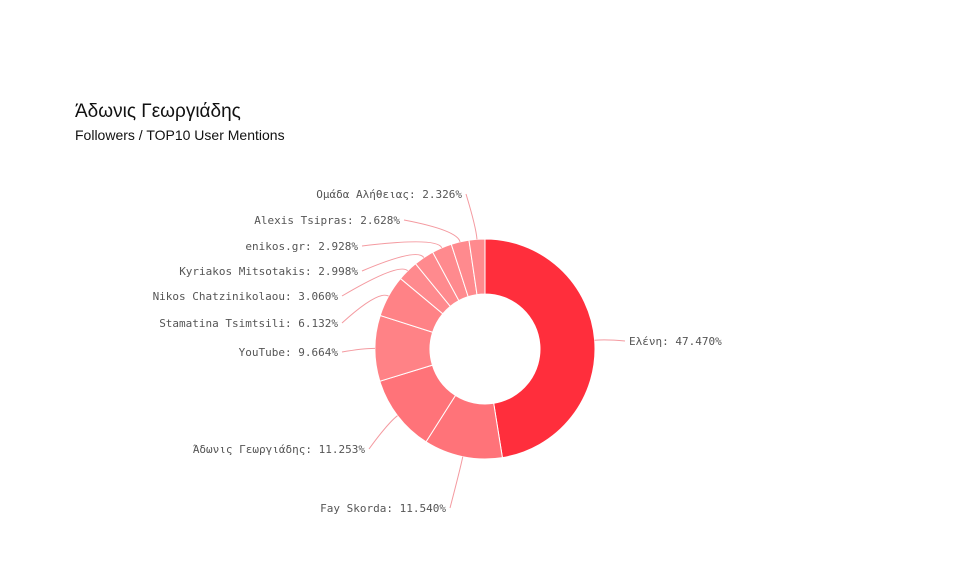 Image resolution: width=975 pixels, height=587 pixels. Describe the element at coordinates (279, 449) in the screenshot. I see `slice-label: Άδωνις Γεωργιάδης: 11.253%` at that location.